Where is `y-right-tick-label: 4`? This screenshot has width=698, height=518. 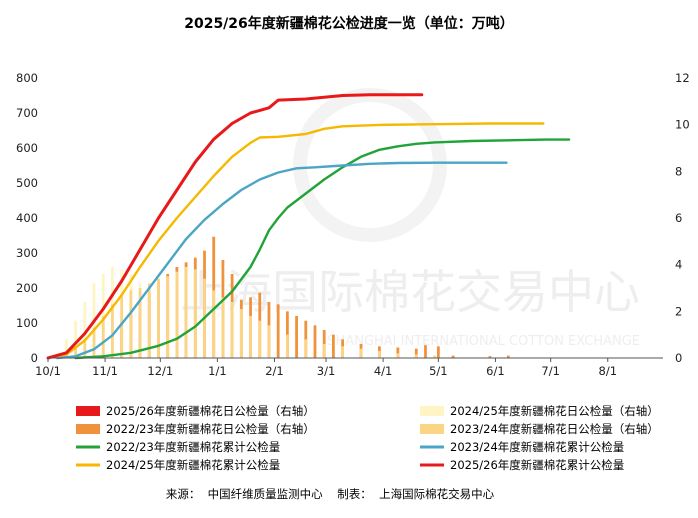 y-right-tick-label: 4 is located at coordinates (678, 265).